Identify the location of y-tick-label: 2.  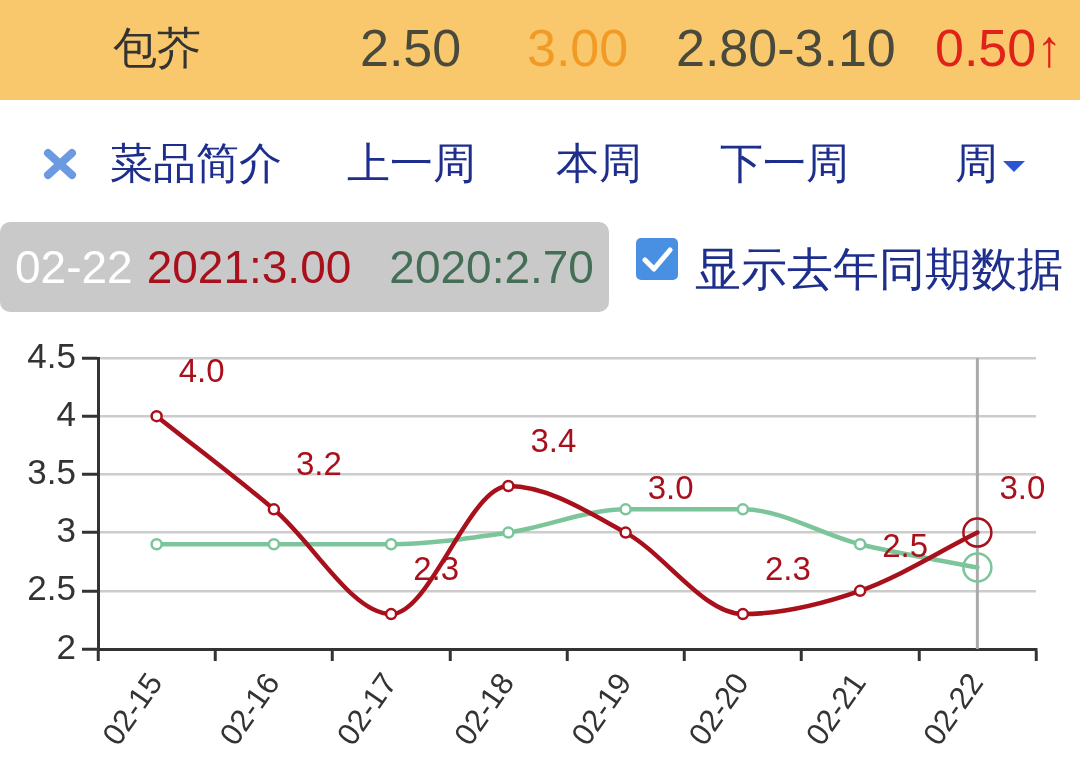
(66, 646).